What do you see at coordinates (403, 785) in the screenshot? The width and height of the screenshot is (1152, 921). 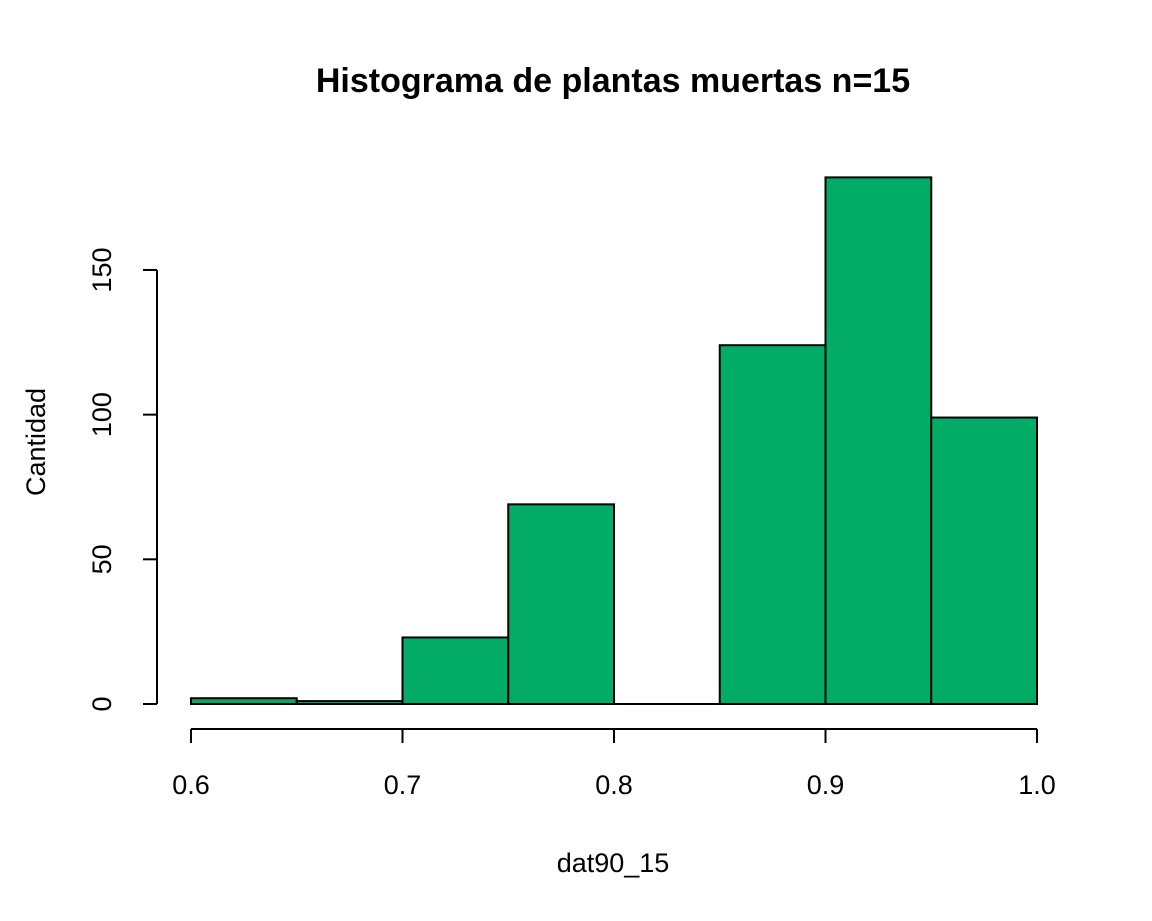 I see `x-tick-label: 0.7` at bounding box center [403, 785].